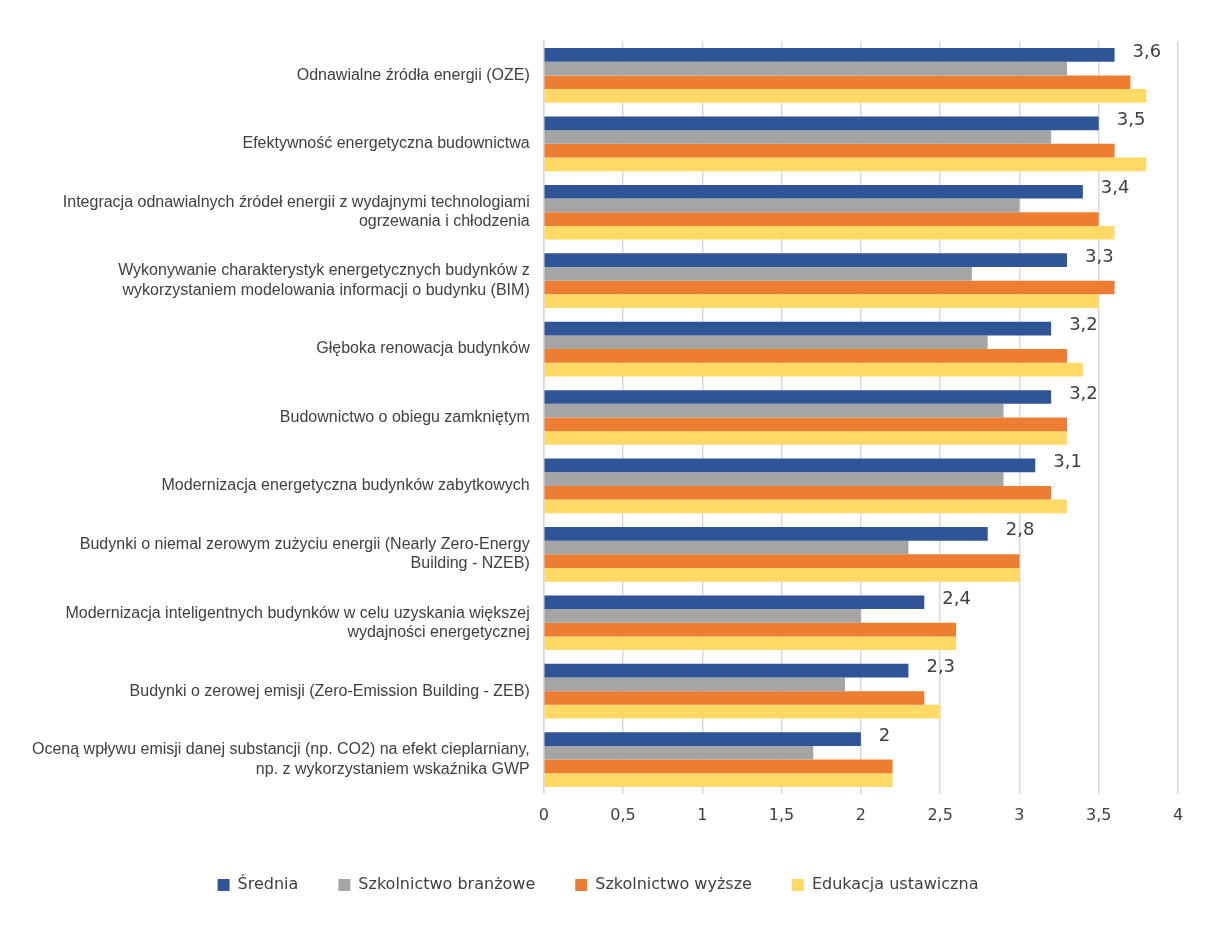 Image resolution: width=1208 pixels, height=926 pixels. What do you see at coordinates (324, 279) in the screenshot?
I see `y-tick-label: Wykonywanie charakterystyk energetycznych budynków z wykorzystaniem modelowania informacji o budynku (BIM)` at bounding box center [324, 279].